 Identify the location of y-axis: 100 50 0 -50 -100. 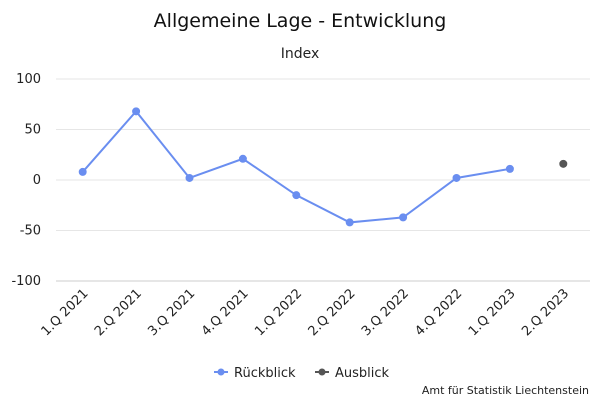
(26, 180).